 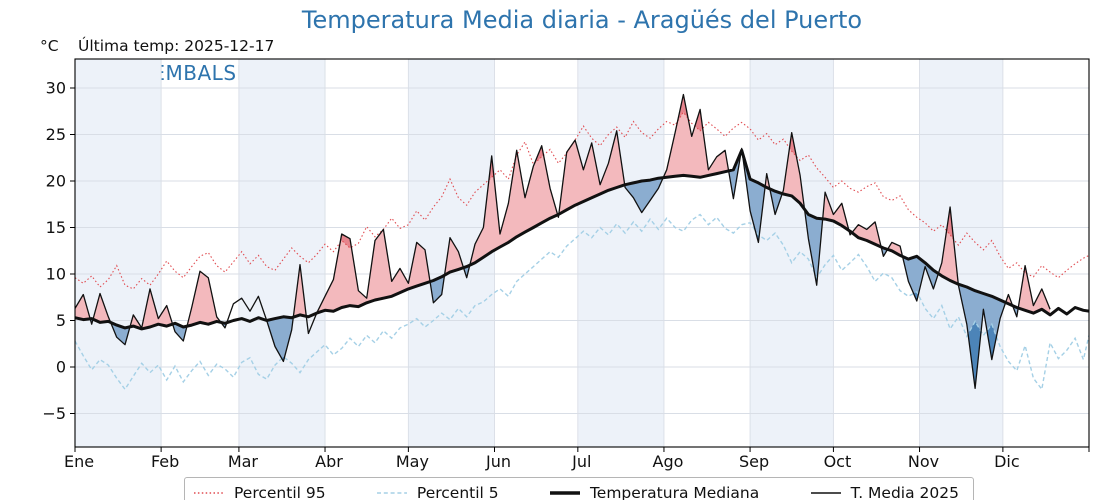 What do you see at coordinates (56, 227) in the screenshot?
I see `y-tick-label: 15` at bounding box center [56, 227].